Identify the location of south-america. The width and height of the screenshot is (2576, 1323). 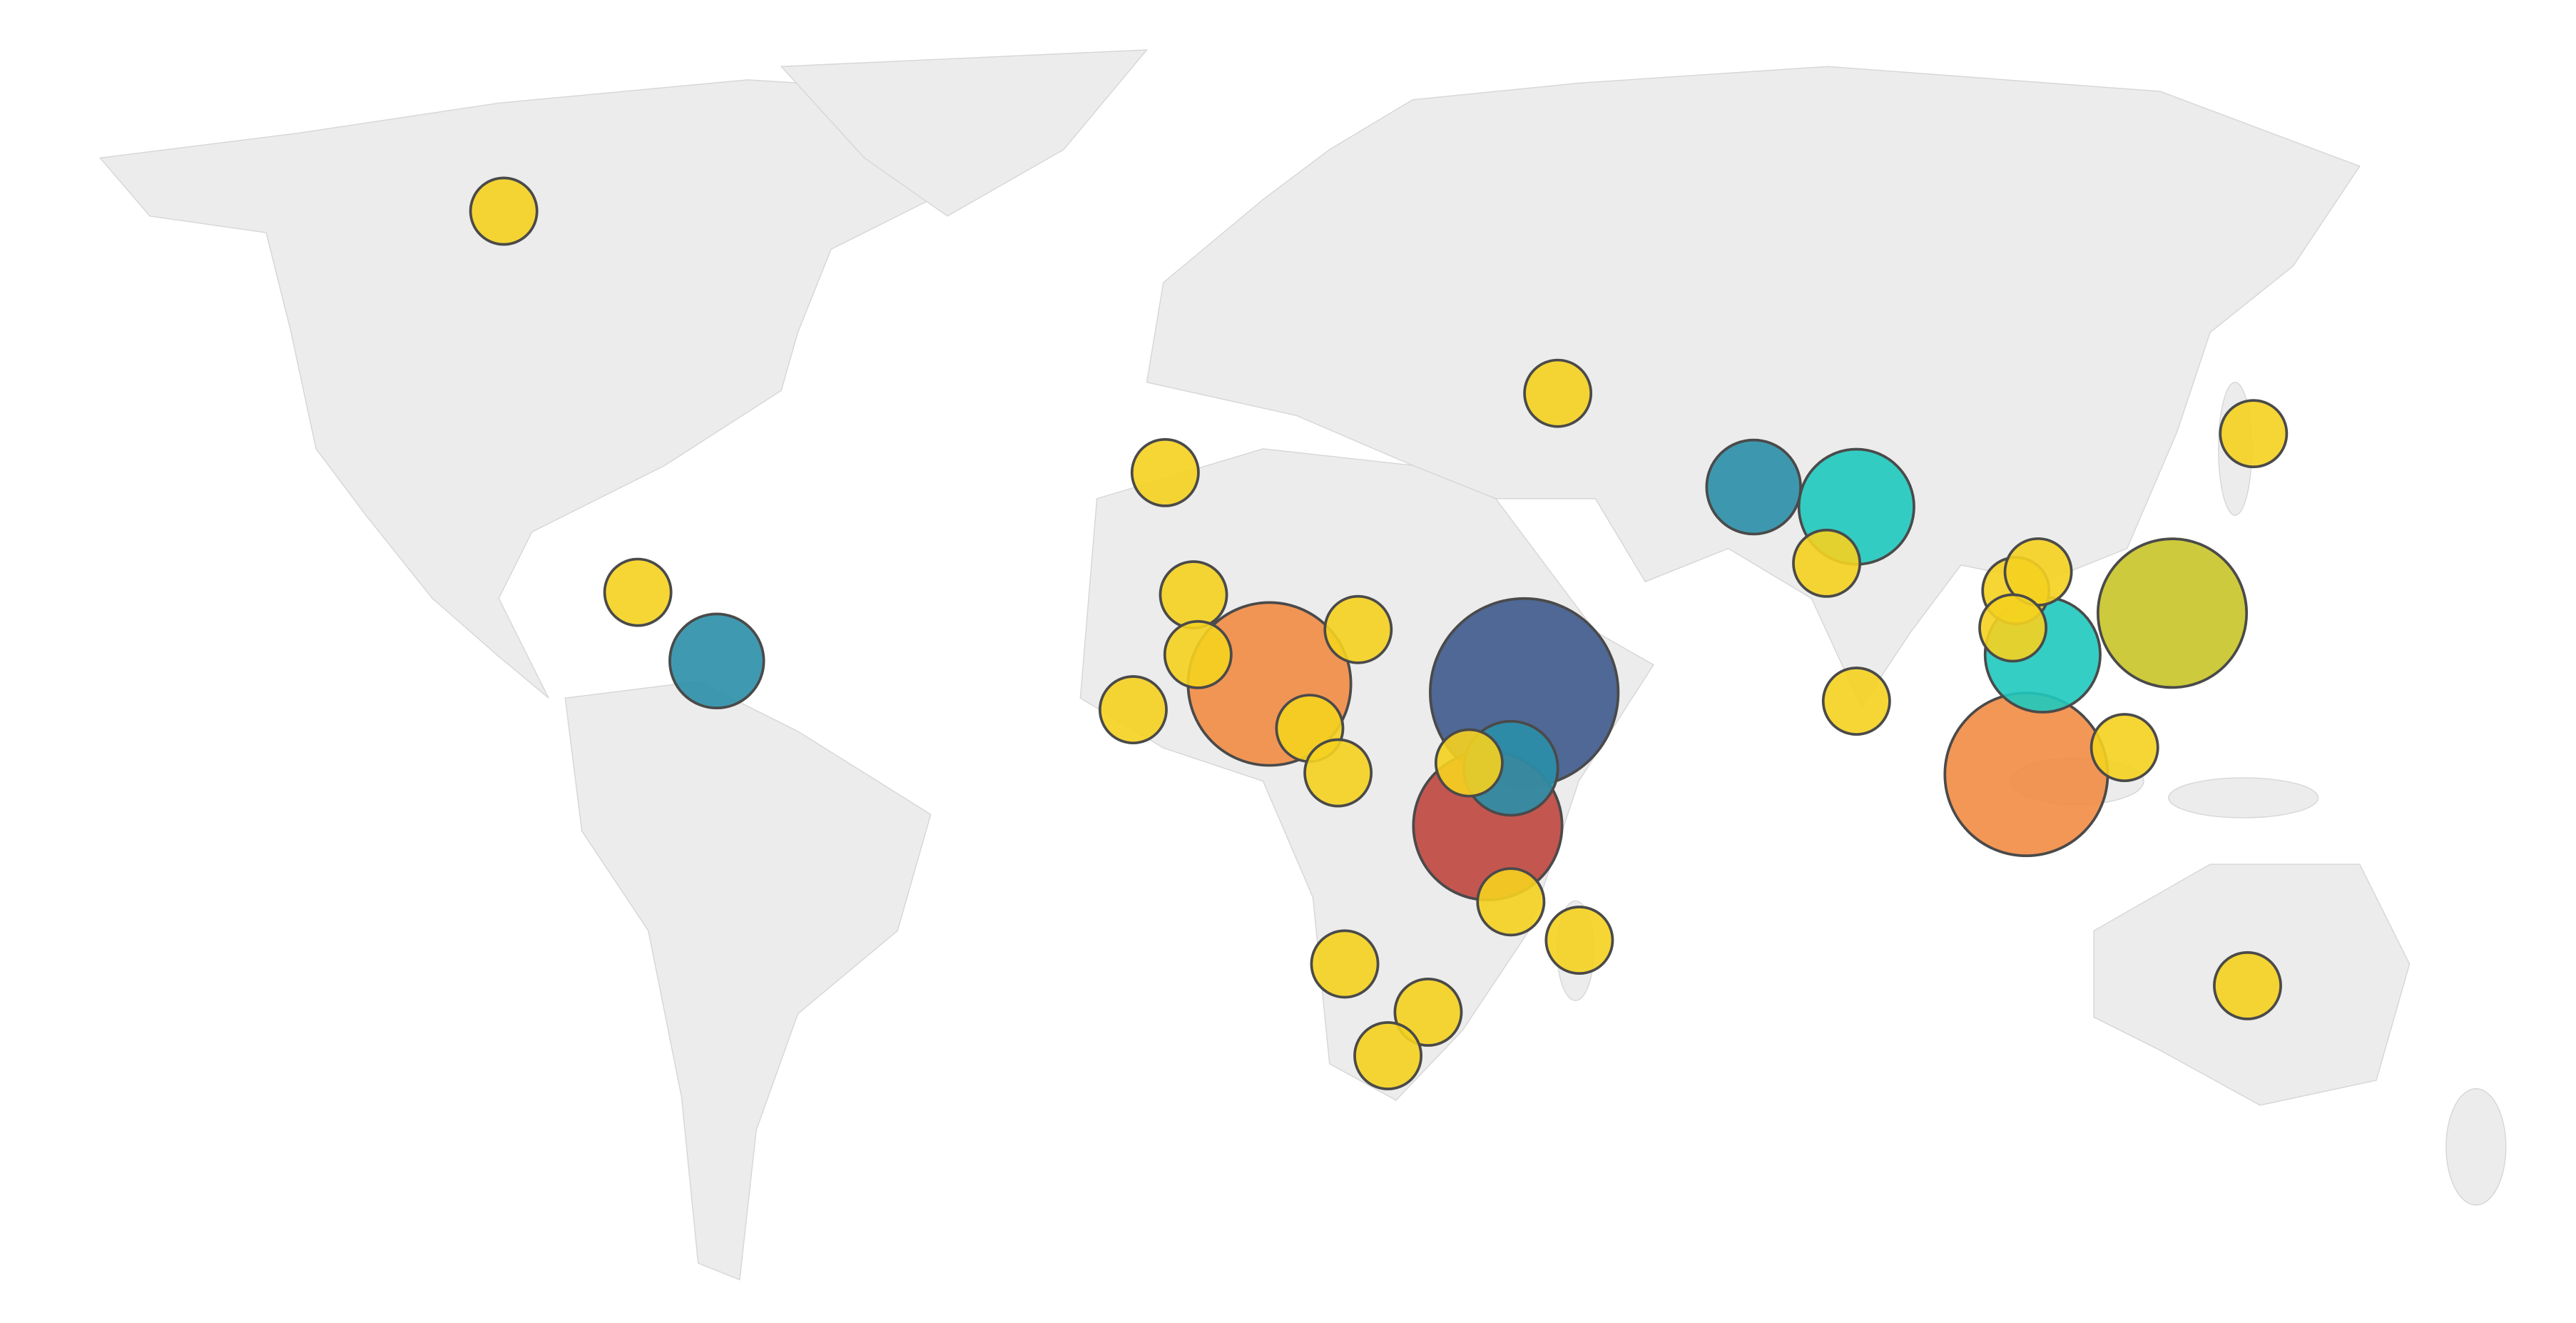
(748, 981).